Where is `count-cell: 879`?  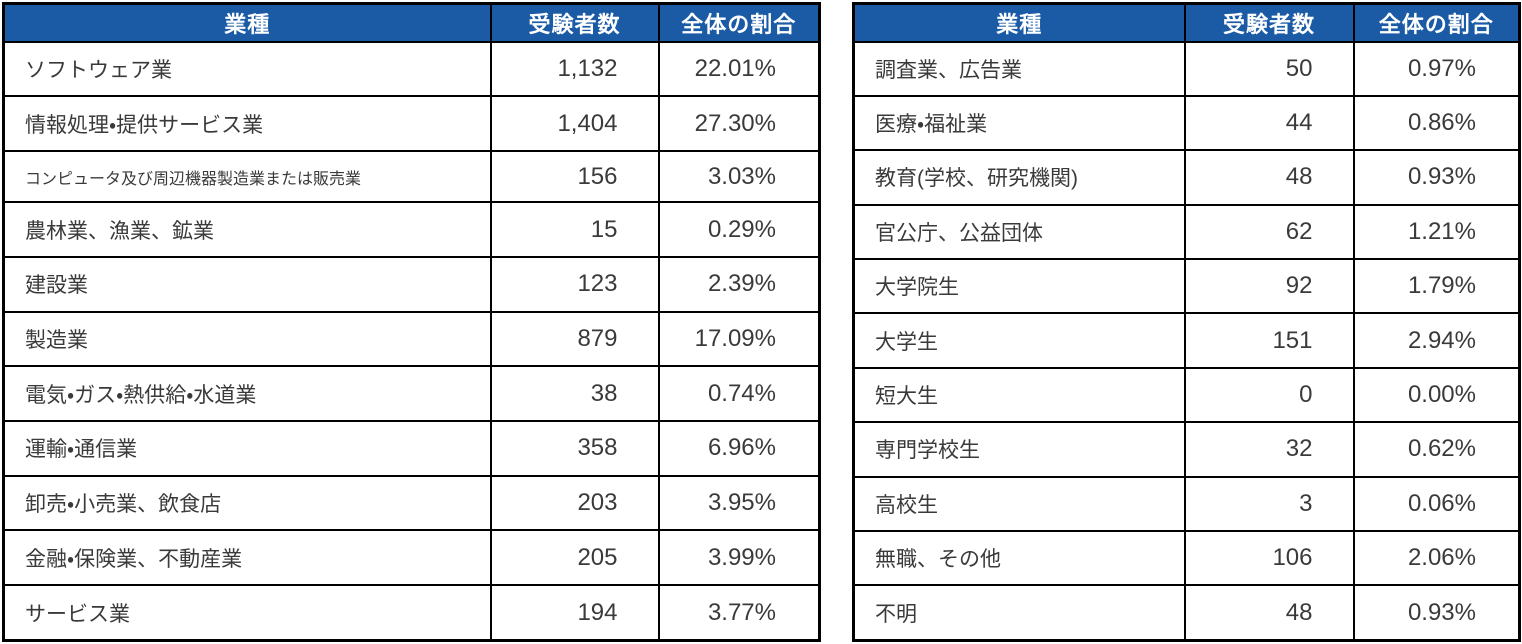 count-cell: 879 is located at coordinates (574, 339).